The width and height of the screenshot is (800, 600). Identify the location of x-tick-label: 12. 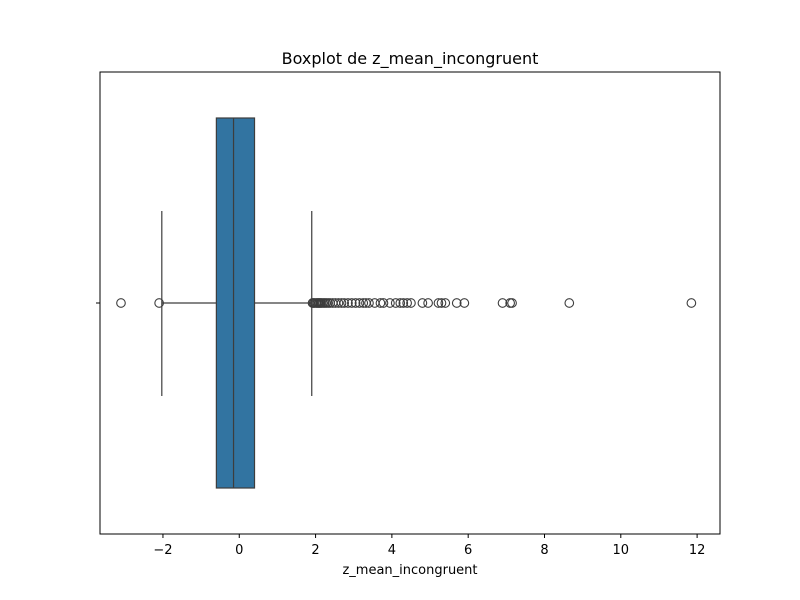
(697, 550).